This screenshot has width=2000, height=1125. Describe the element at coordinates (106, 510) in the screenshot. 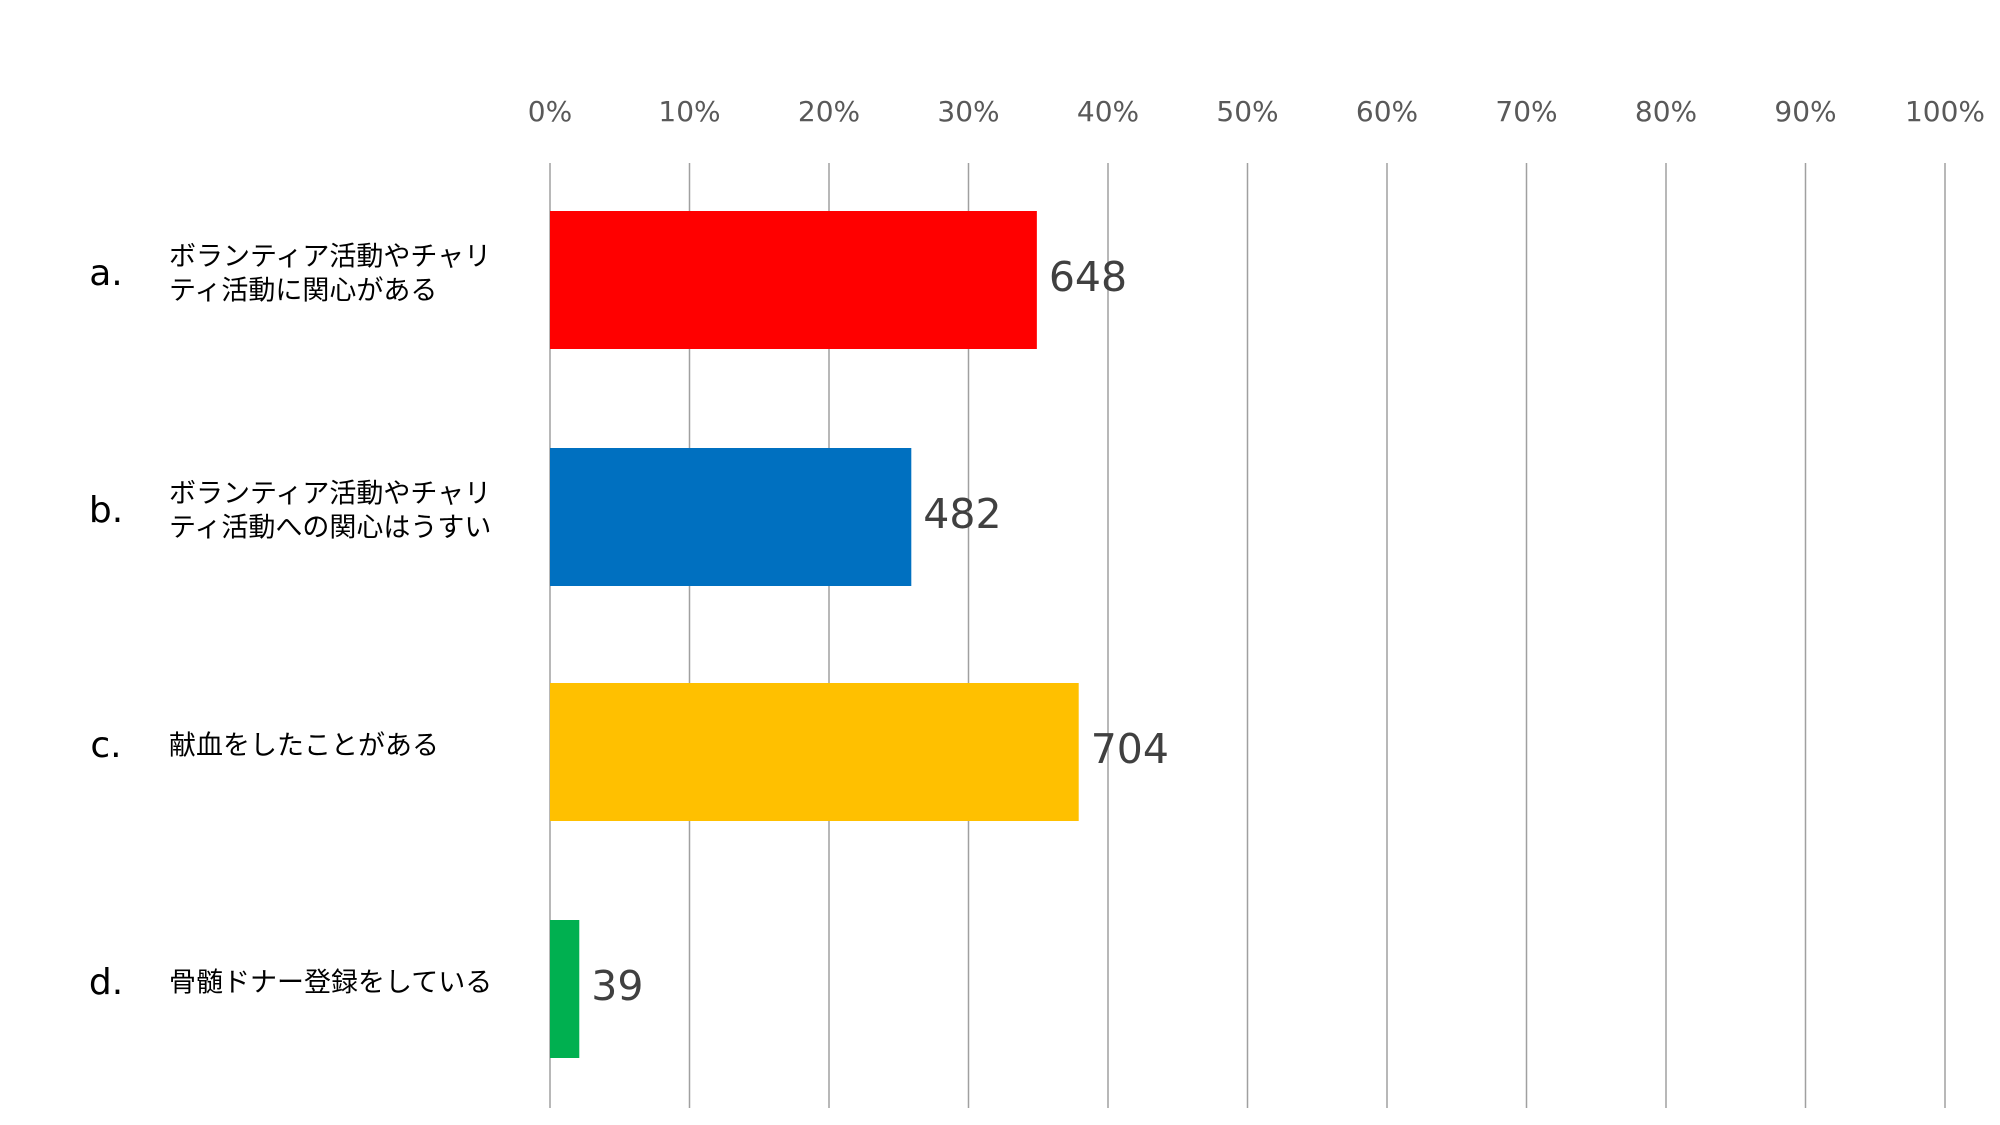

I see `category-prefix: b.` at that location.